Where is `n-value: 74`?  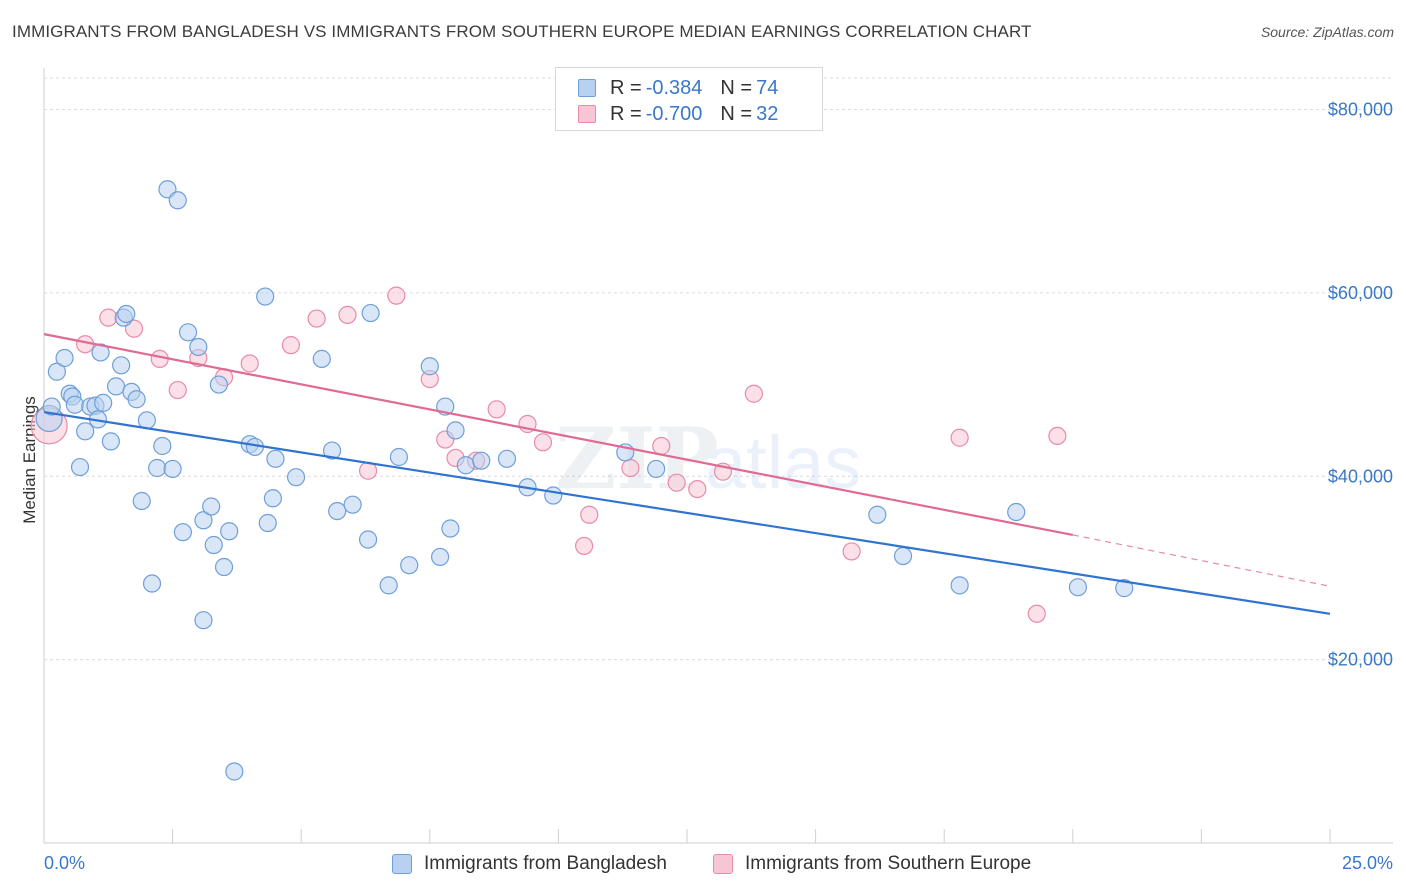
n-value: 74 is located at coordinates (767, 87).